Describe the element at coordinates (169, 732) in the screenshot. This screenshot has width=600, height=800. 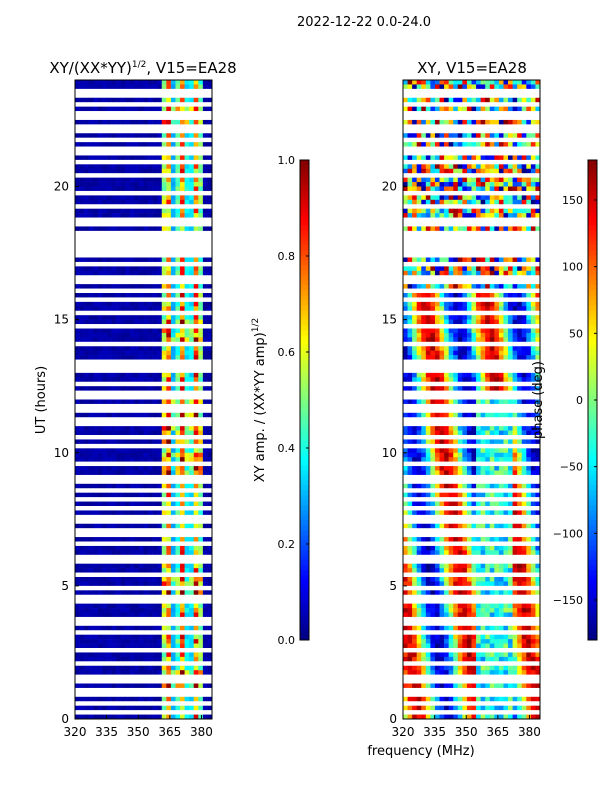
I see `x-tick-label: 365` at that location.